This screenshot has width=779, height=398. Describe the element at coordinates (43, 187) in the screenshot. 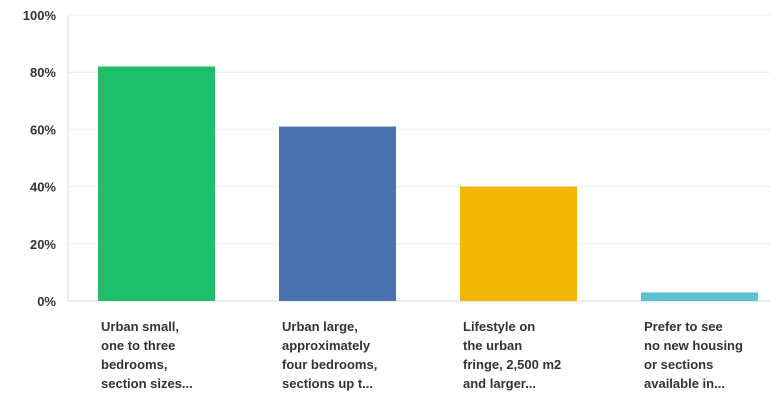

I see `y-tick-label: 40%` at that location.